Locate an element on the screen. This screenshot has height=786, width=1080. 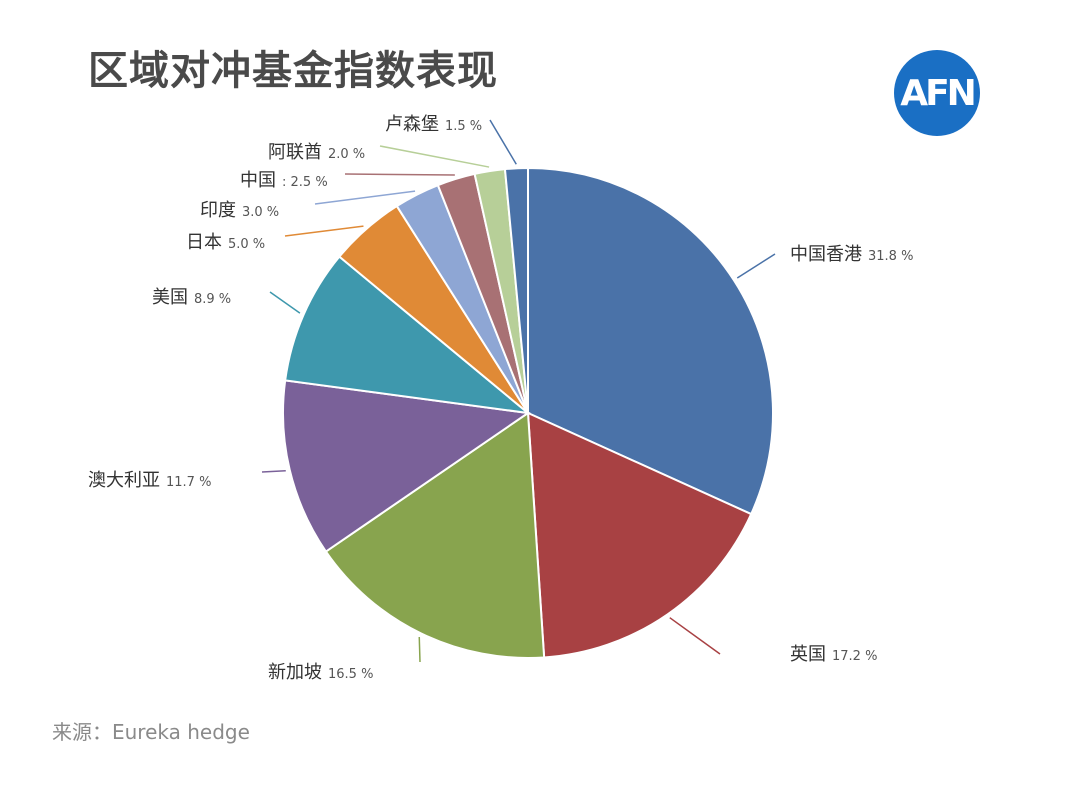
slice-label-4: 澳大利亚 11.7 % is located at coordinates (149, 480).